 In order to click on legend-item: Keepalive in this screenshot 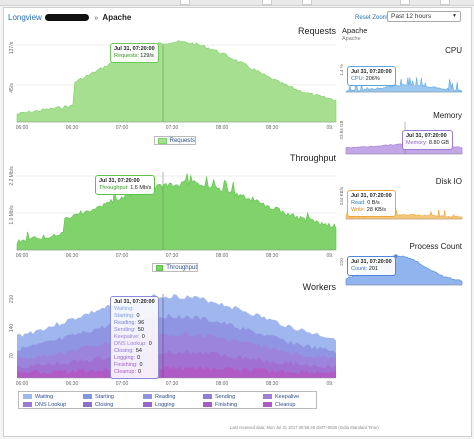, I will do `click(281, 397)`.